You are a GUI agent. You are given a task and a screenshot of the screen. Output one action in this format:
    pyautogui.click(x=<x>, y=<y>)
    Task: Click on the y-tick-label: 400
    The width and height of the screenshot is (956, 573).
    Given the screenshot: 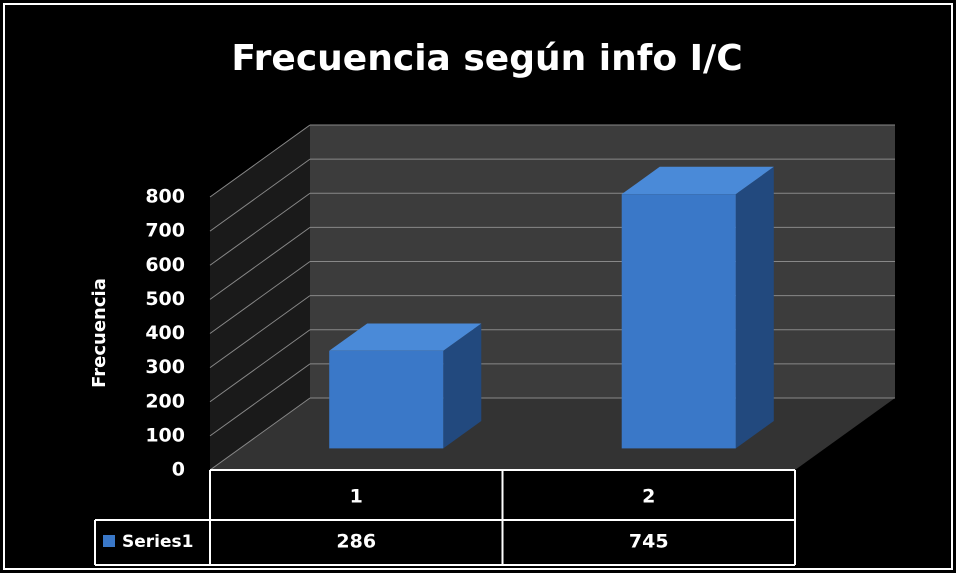 What is the action you would take?
    pyautogui.click(x=165, y=333)
    